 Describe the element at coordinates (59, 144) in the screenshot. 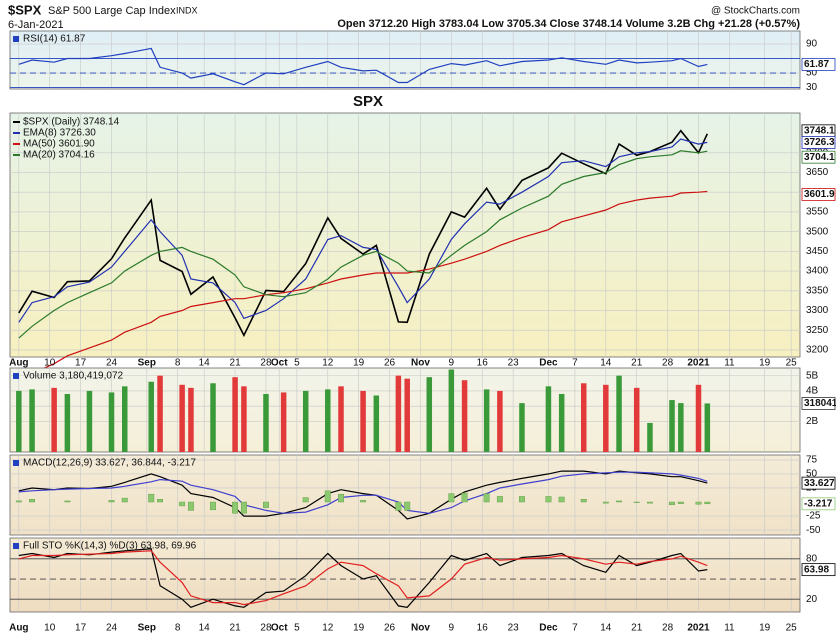

I see `legend-entry: MA(50) 3601.90` at that location.